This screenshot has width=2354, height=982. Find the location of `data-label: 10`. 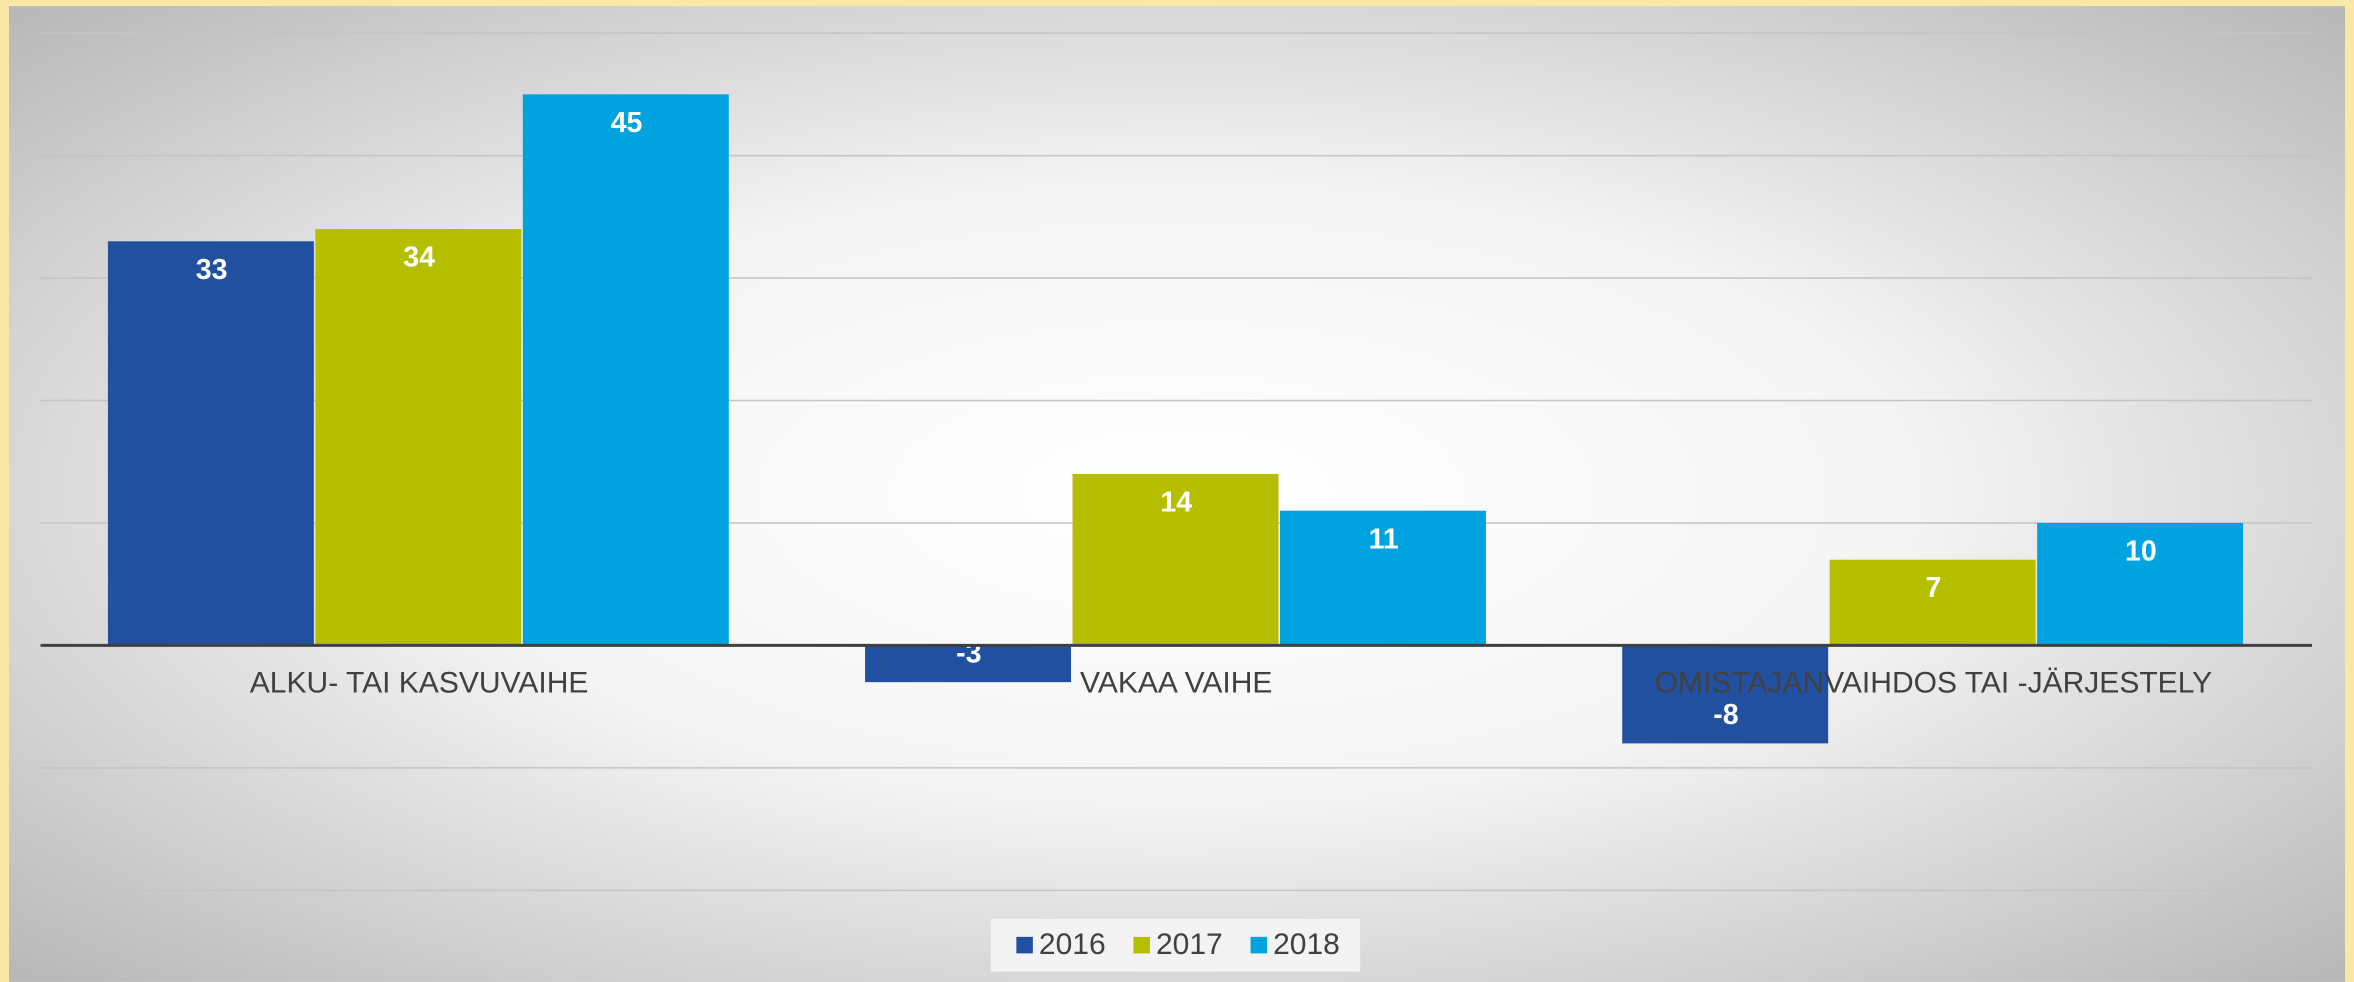

data-label: 10 is located at coordinates (2141, 552).